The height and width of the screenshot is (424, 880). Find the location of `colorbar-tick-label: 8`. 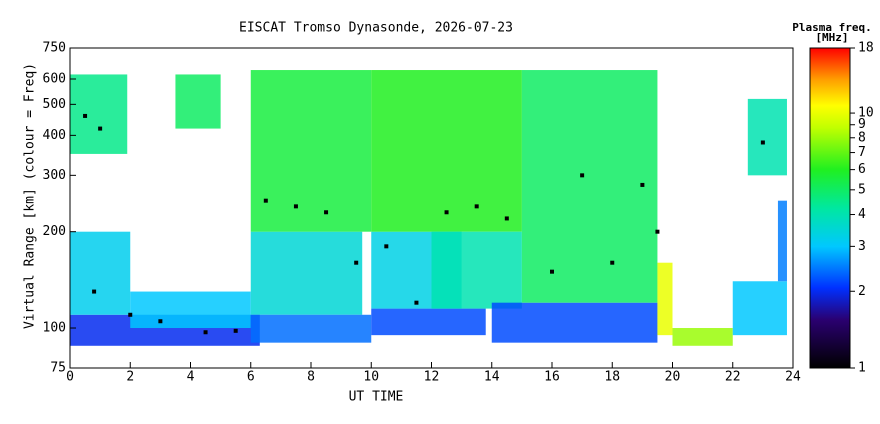

colorbar-tick-label: 8 is located at coordinates (862, 137).